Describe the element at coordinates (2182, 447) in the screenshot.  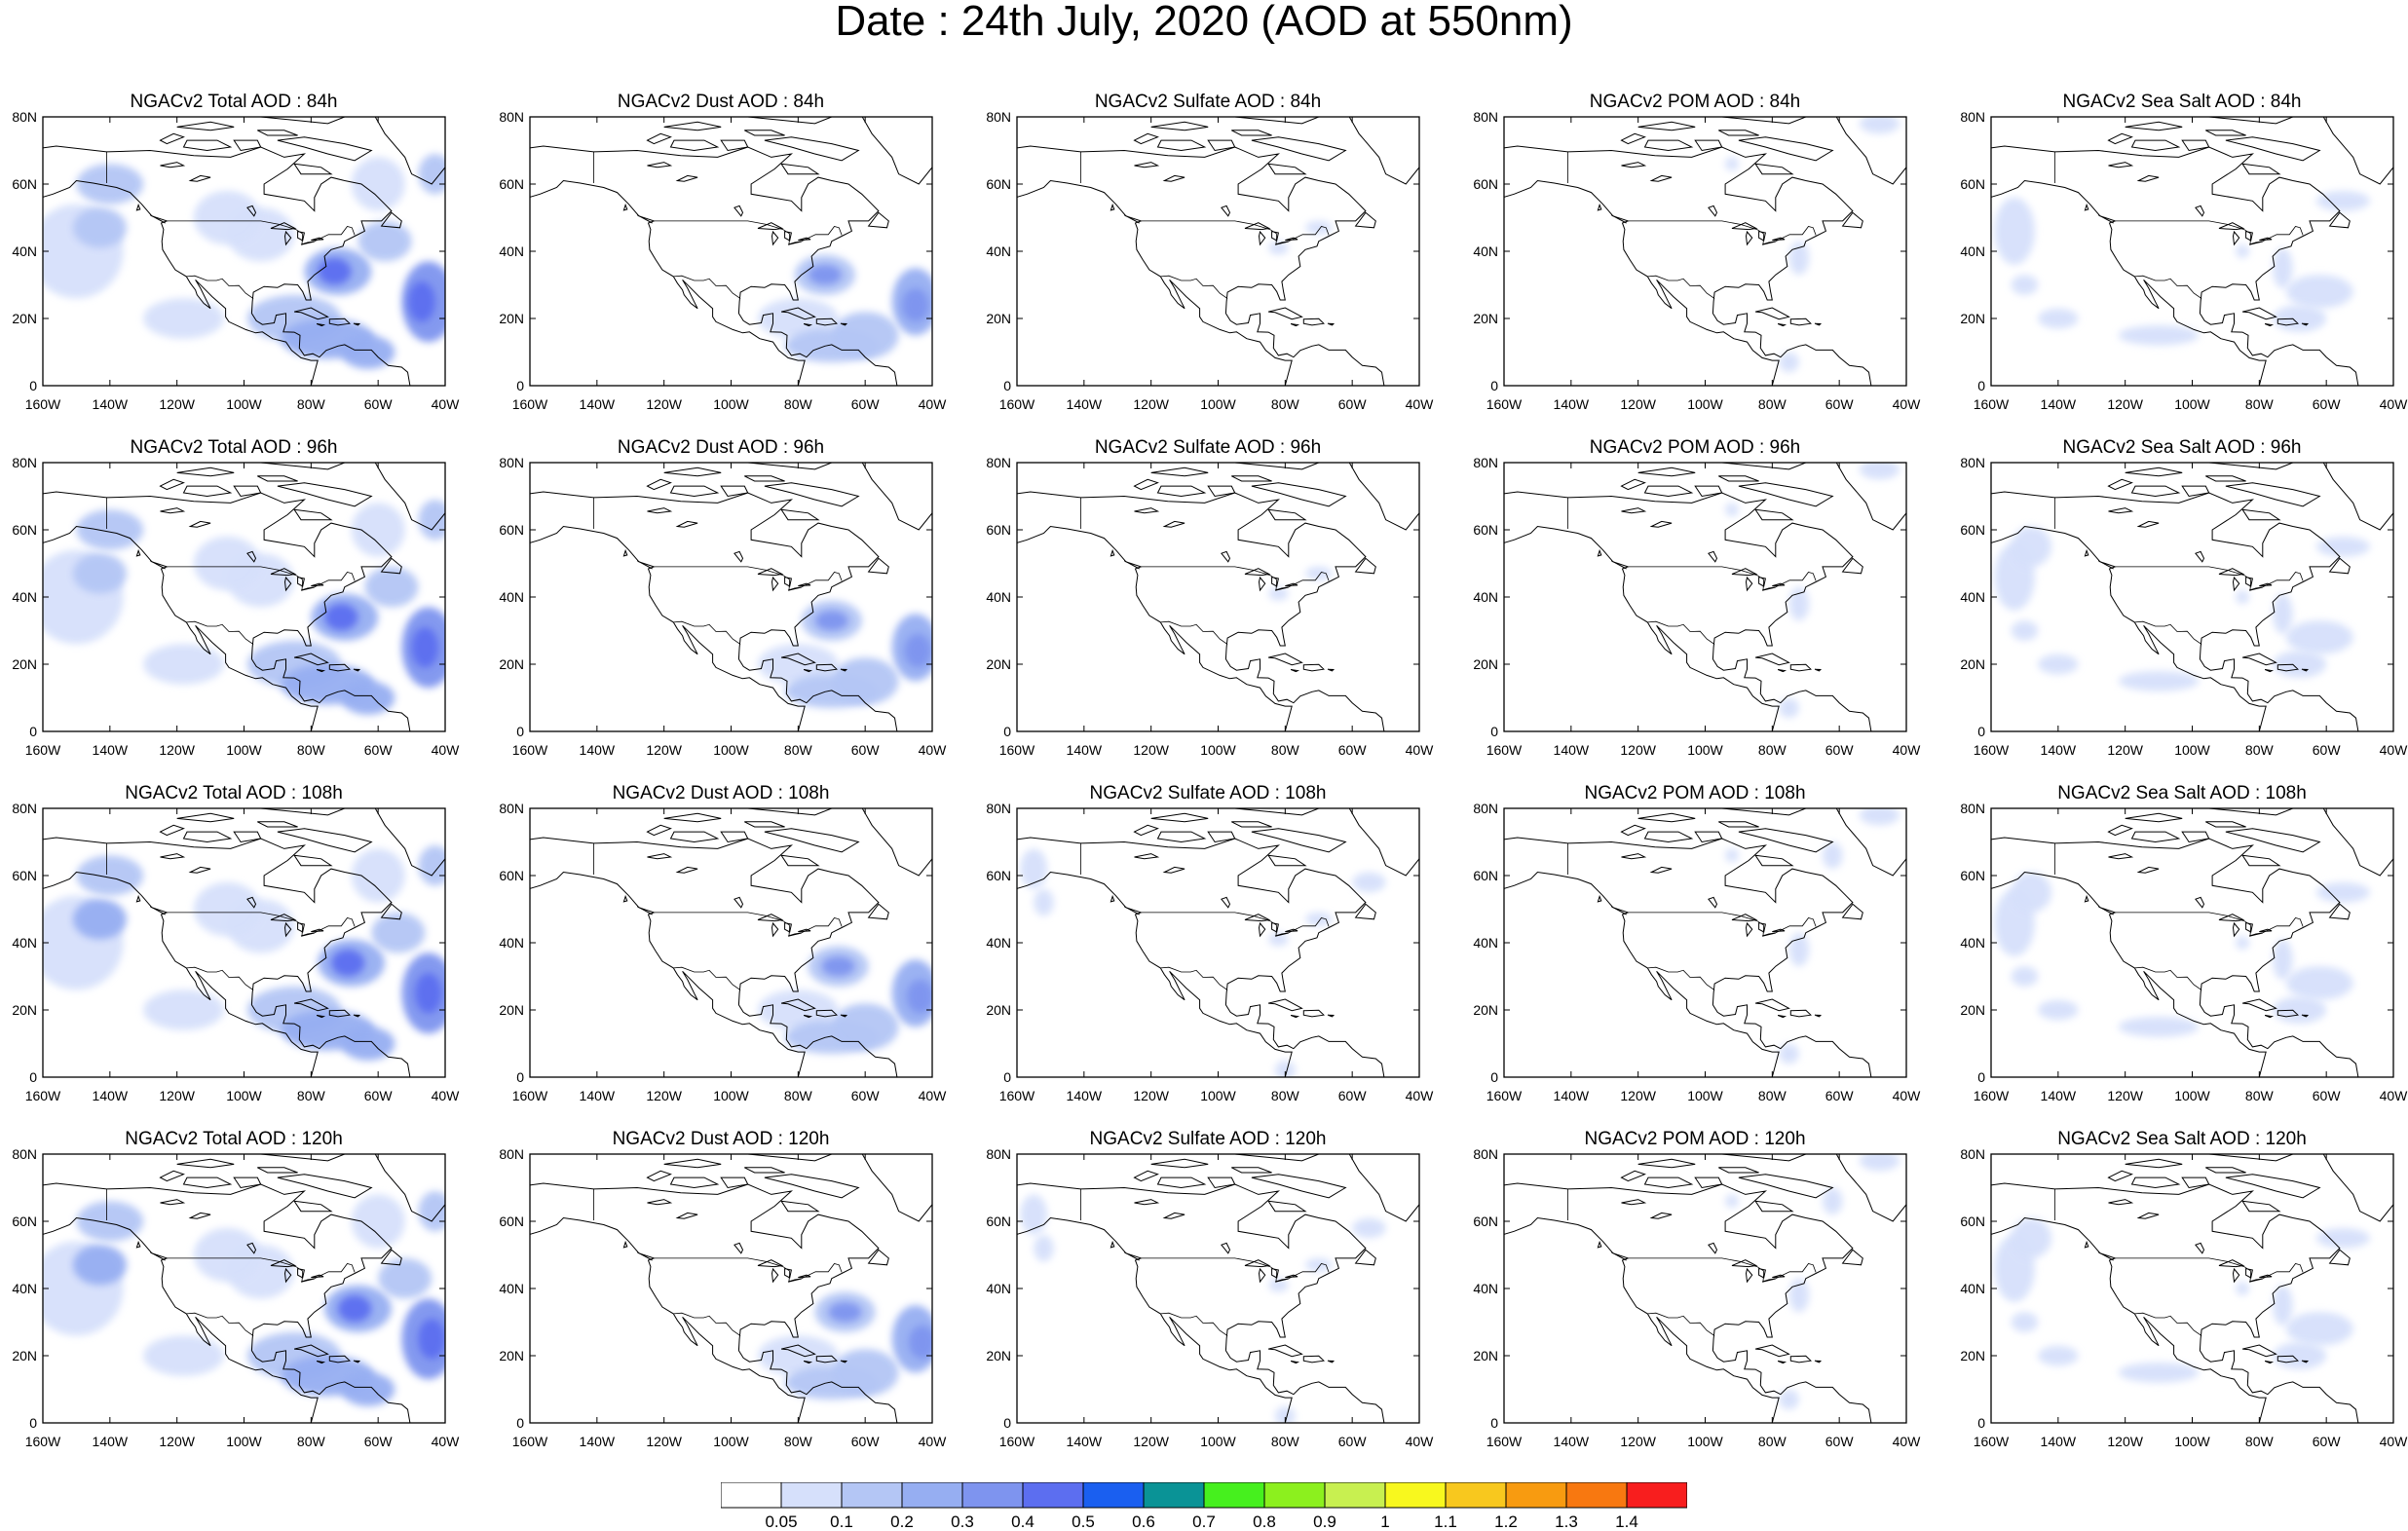
I see `panel-title: NGACv2 Sea Salt AOD : 96h` at that location.